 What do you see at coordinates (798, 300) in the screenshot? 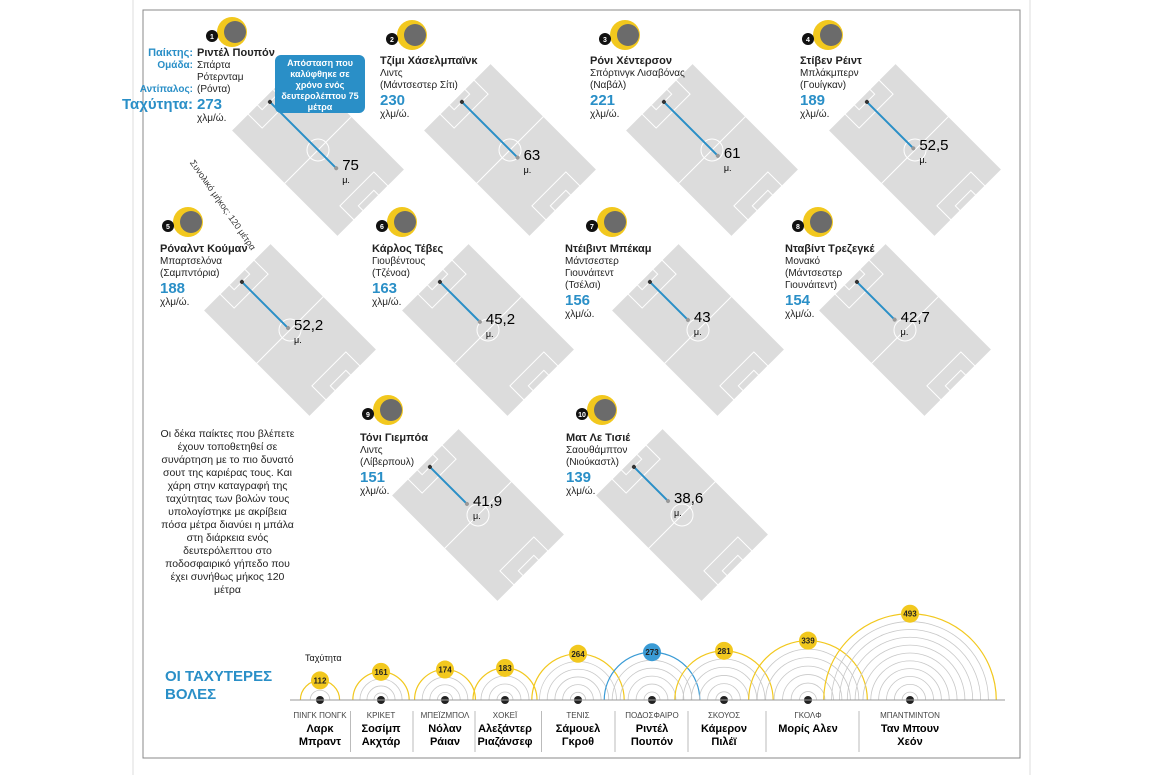
I see `speed: 154` at bounding box center [798, 300].